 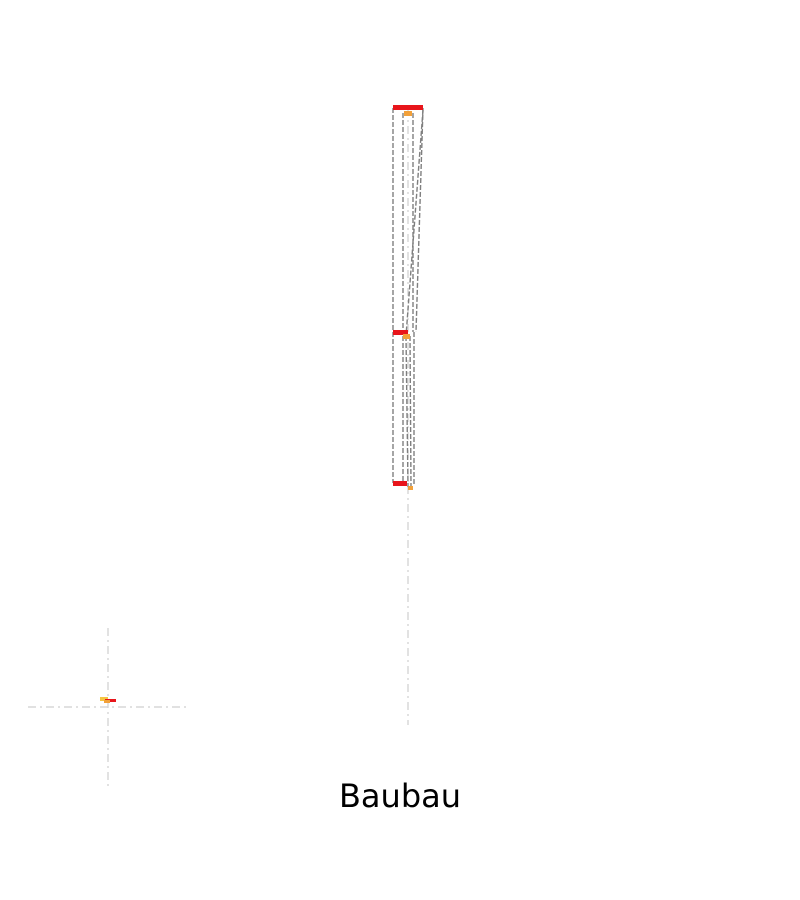 I want to click on reference-crosshair, so click(x=108, y=708).